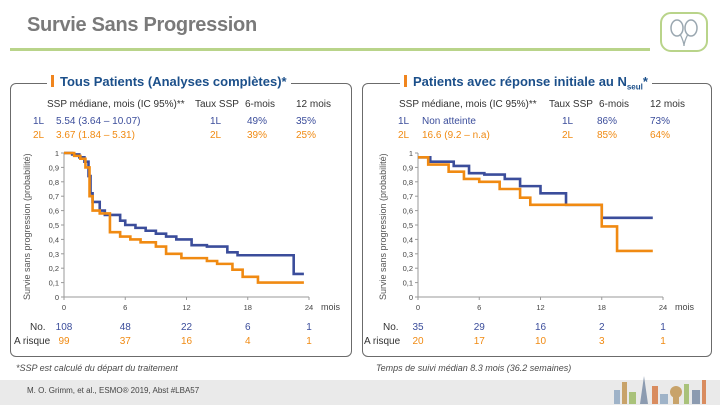 The width and height of the screenshot is (720, 409). I want to click on right-y-tick-label: 0,7, so click(408, 196).